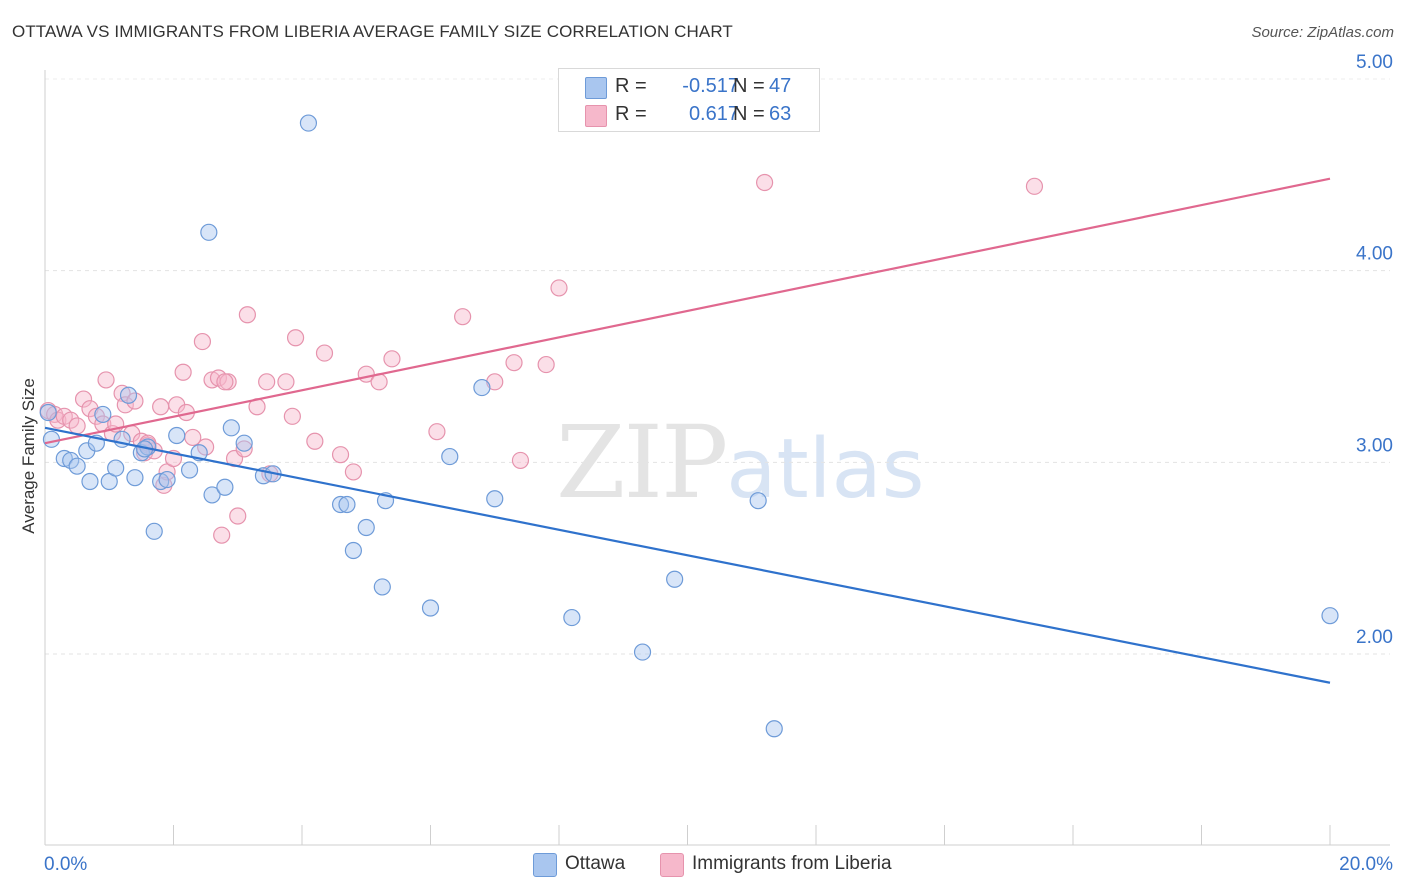  Describe the element at coordinates (672, 865) in the screenshot. I see `bottom-swatch-liberia` at that location.